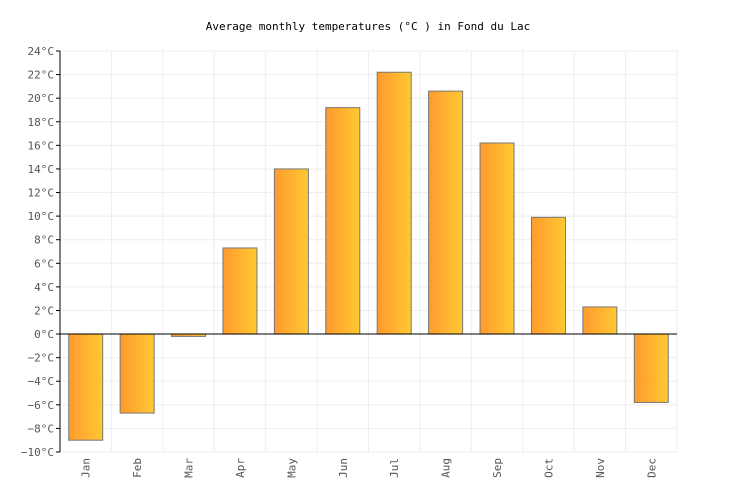 Image resolution: width=736 pixels, height=504 pixels. What do you see at coordinates (86, 387) in the screenshot?
I see `bar-jan` at bounding box center [86, 387].